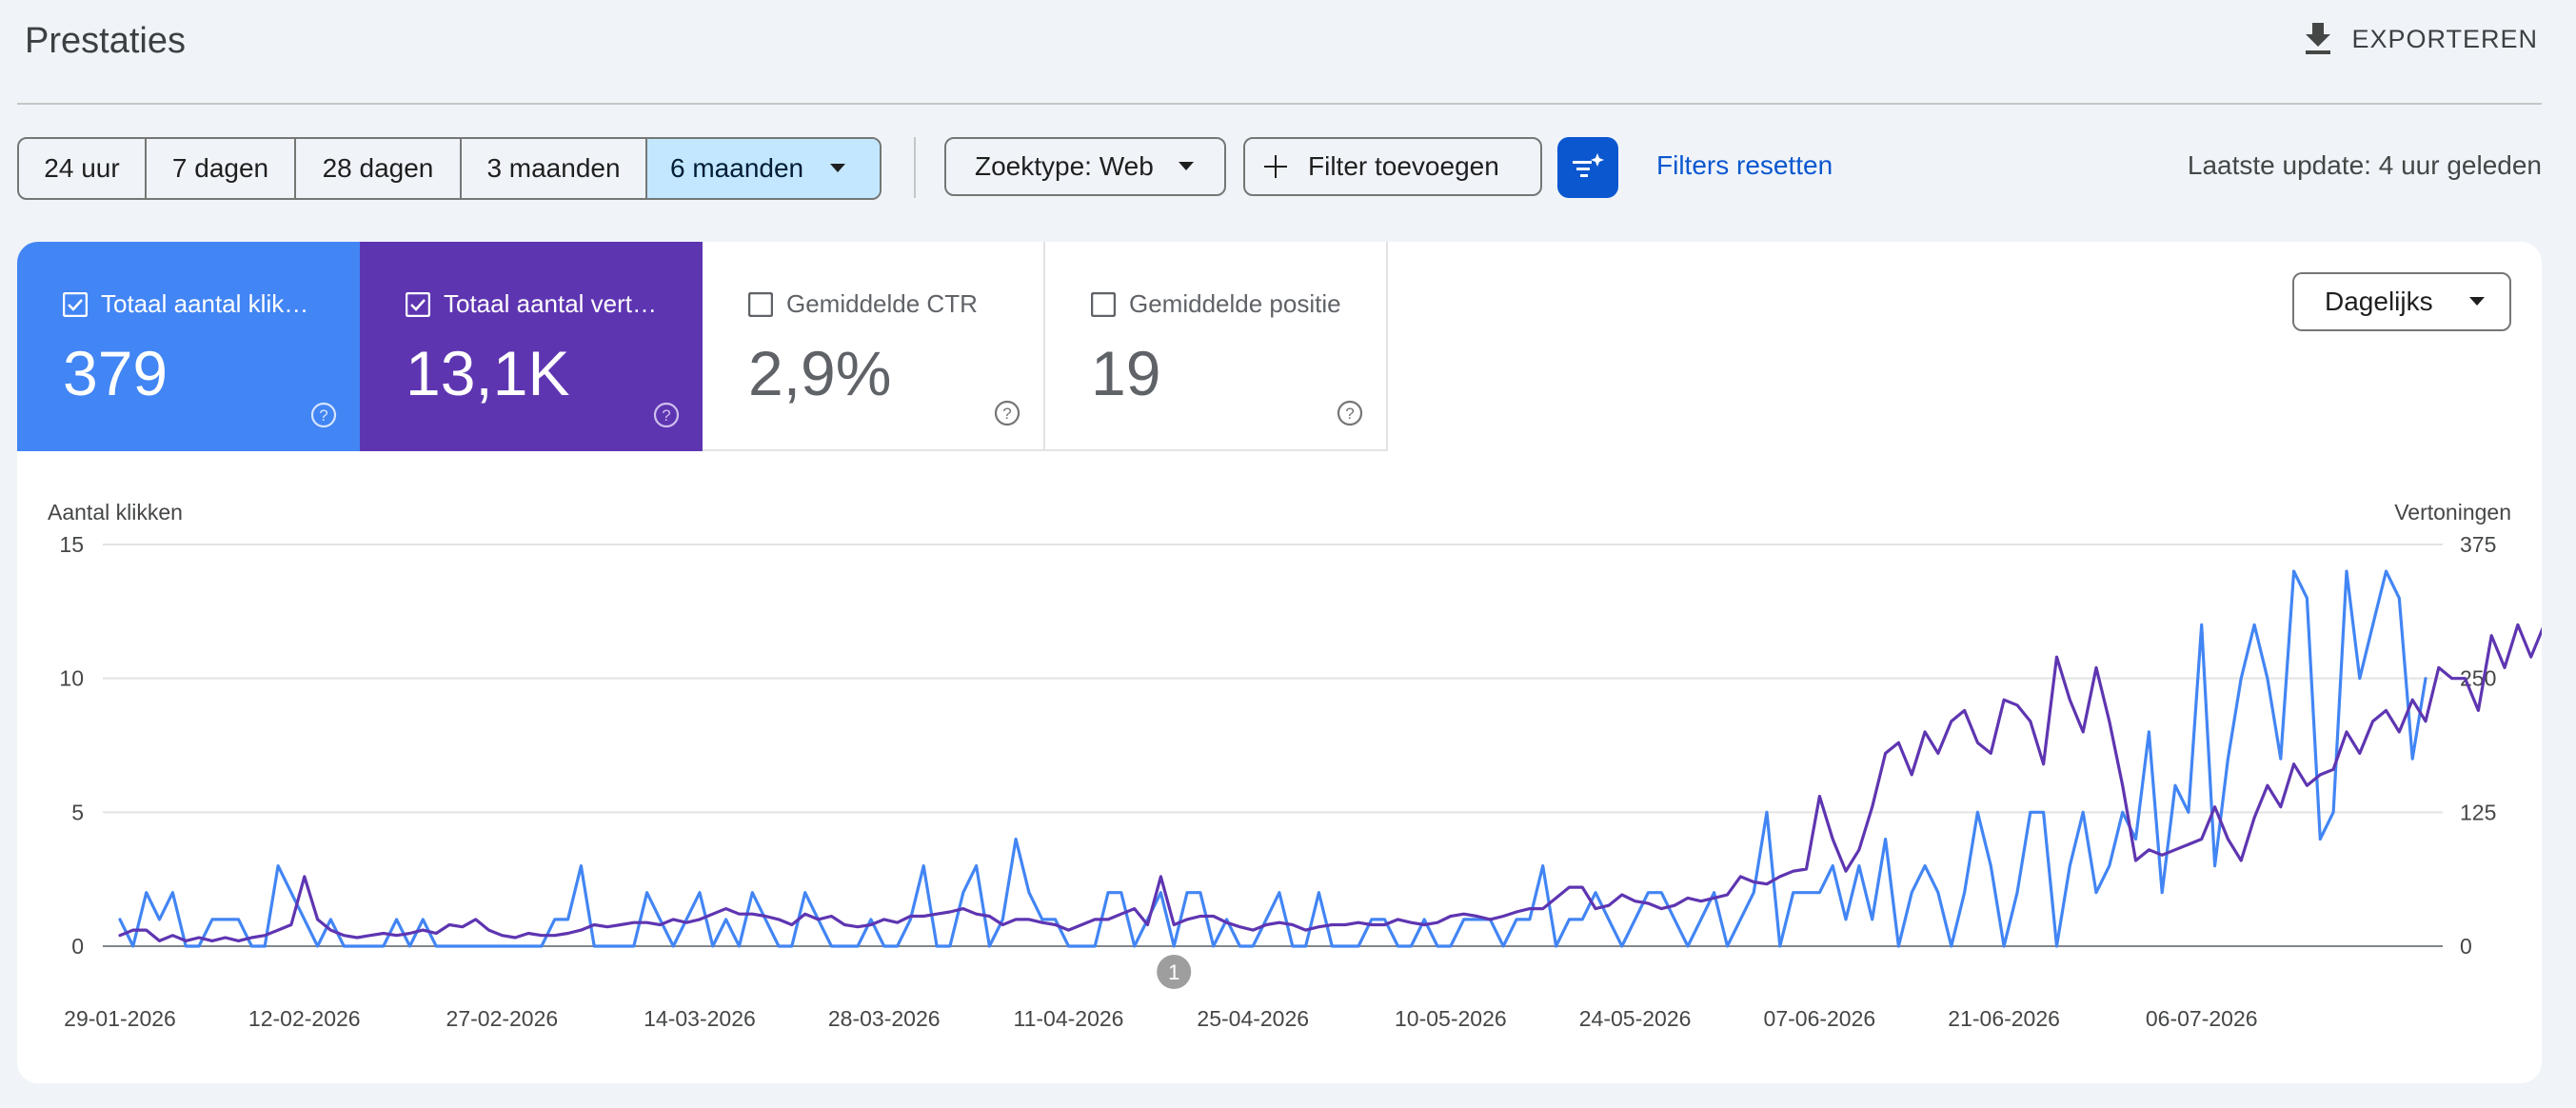 This screenshot has width=2576, height=1108. Describe the element at coordinates (502, 1018) in the screenshot. I see `x-tick-label: 27-02-2026` at that location.